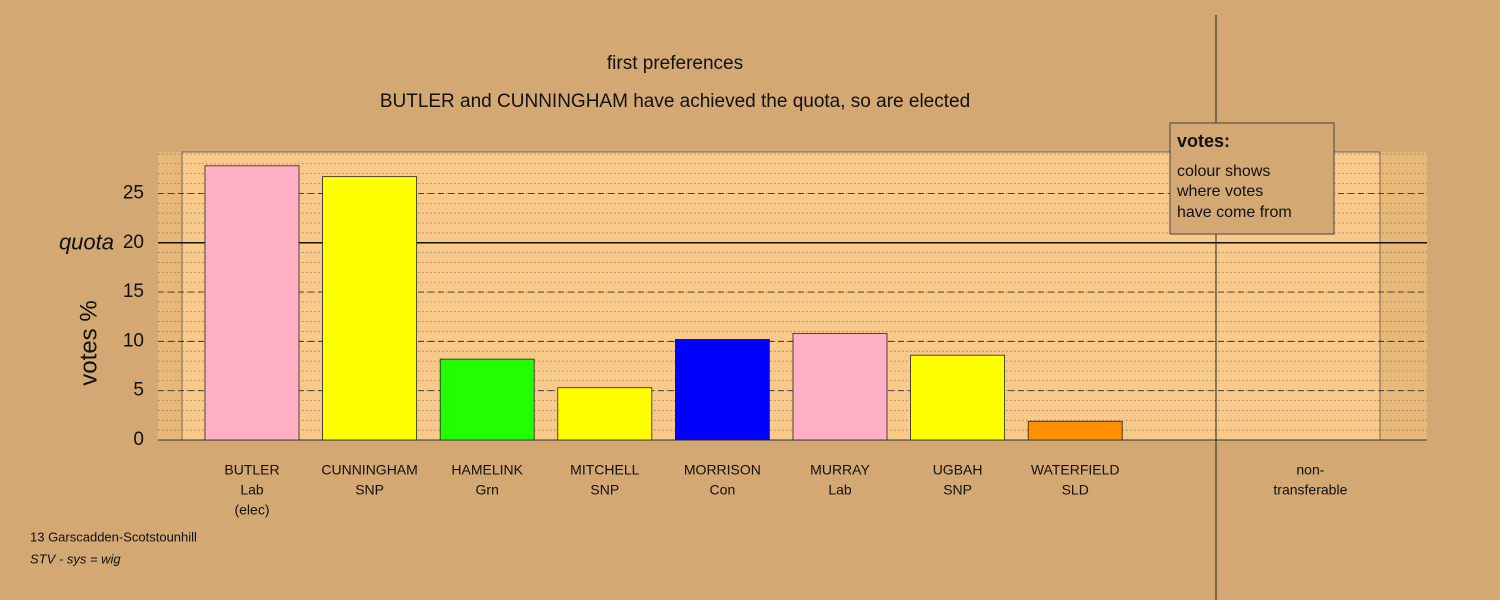 This screenshot has height=600, width=1500. Describe the element at coordinates (88, 342) in the screenshot. I see `y-axis-label: votes %` at that location.